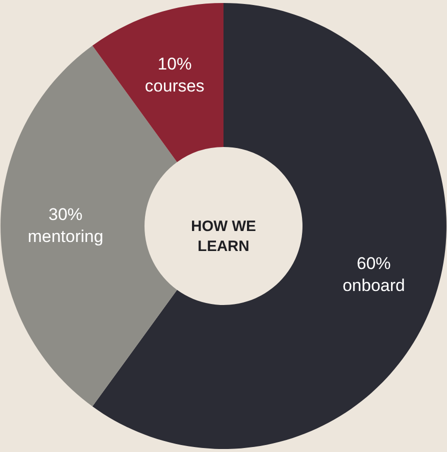 This screenshot has height=452, width=447. I want to click on slice-label: mentoring, so click(66, 236).